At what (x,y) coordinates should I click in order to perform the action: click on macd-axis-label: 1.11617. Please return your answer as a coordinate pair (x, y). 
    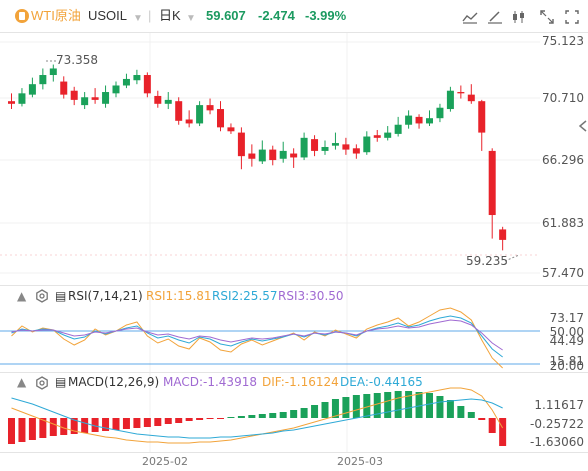
    Looking at the image, I should click on (559, 405).